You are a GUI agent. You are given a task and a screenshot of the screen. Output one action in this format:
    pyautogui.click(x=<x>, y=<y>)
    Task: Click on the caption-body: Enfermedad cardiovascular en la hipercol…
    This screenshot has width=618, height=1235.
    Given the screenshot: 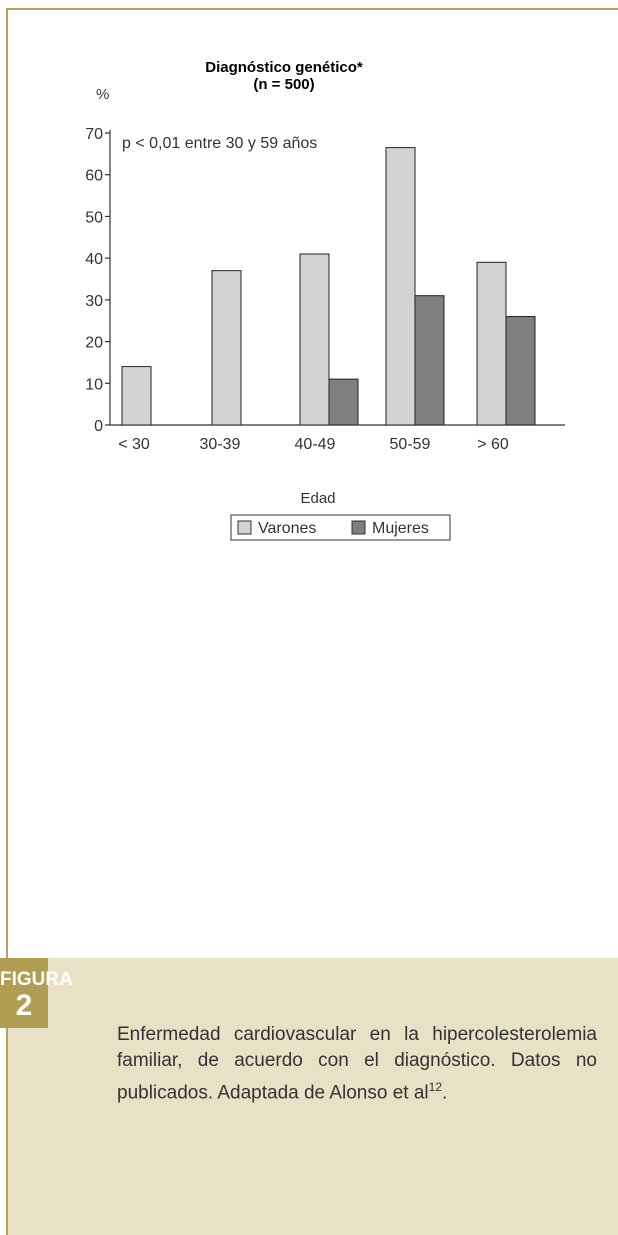 What is the action you would take?
    pyautogui.click(x=357, y=1064)
    